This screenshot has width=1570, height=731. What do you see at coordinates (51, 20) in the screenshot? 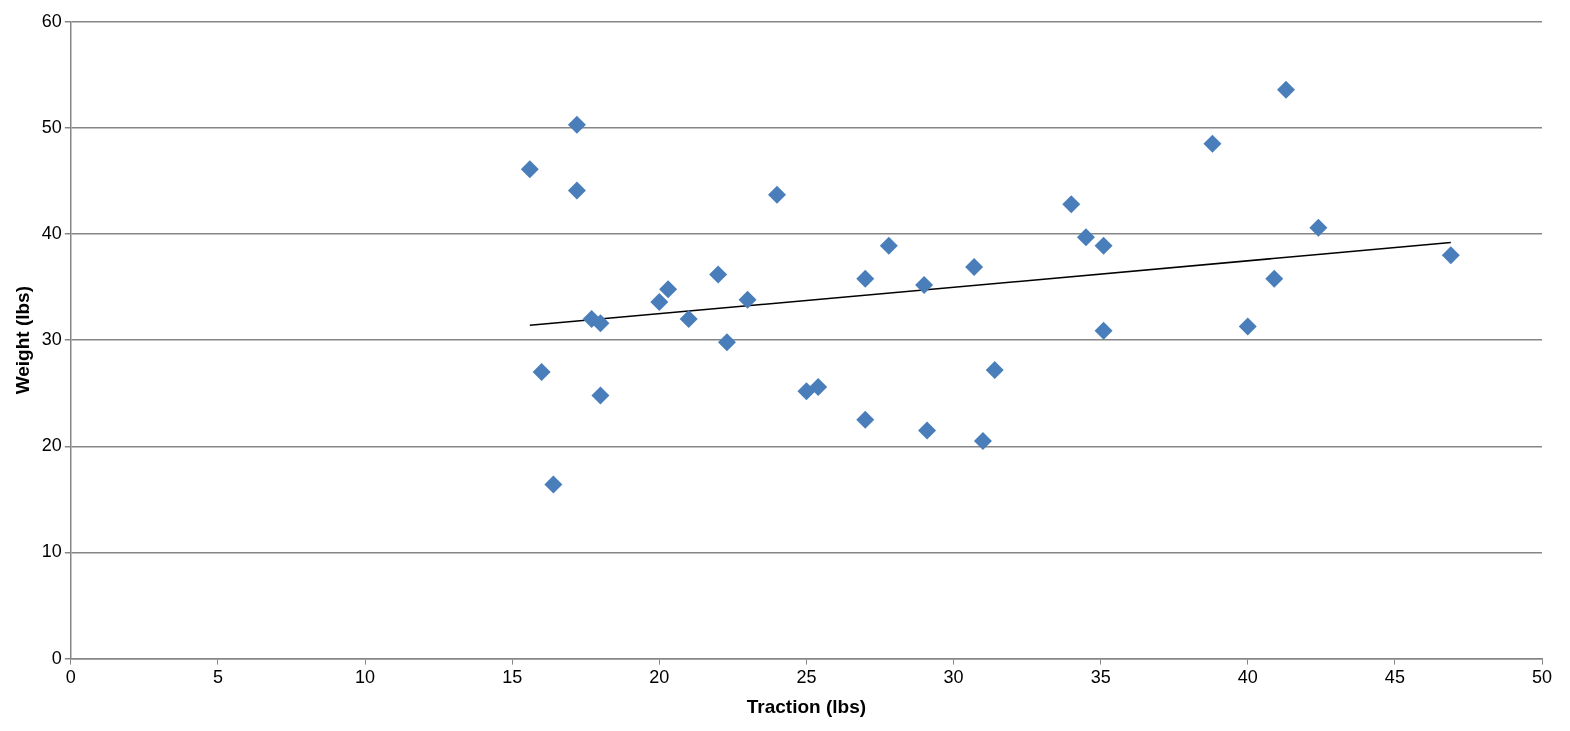
I see `y-tick-label: 60` at bounding box center [51, 20].